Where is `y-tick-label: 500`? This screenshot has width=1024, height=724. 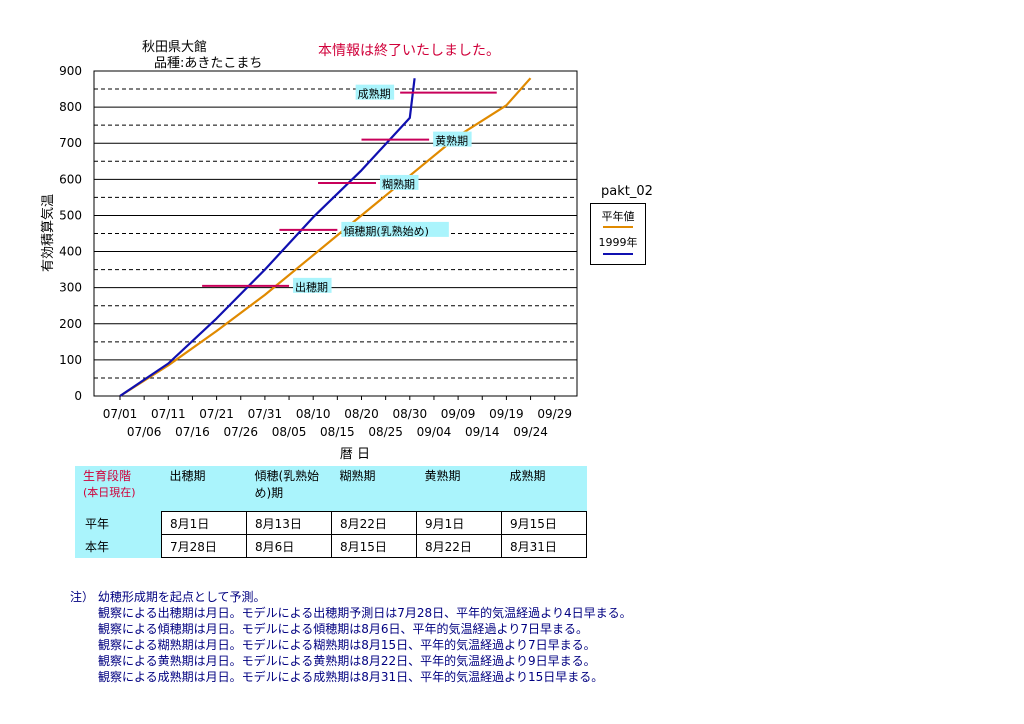 y-tick-label: 500 is located at coordinates (70, 215).